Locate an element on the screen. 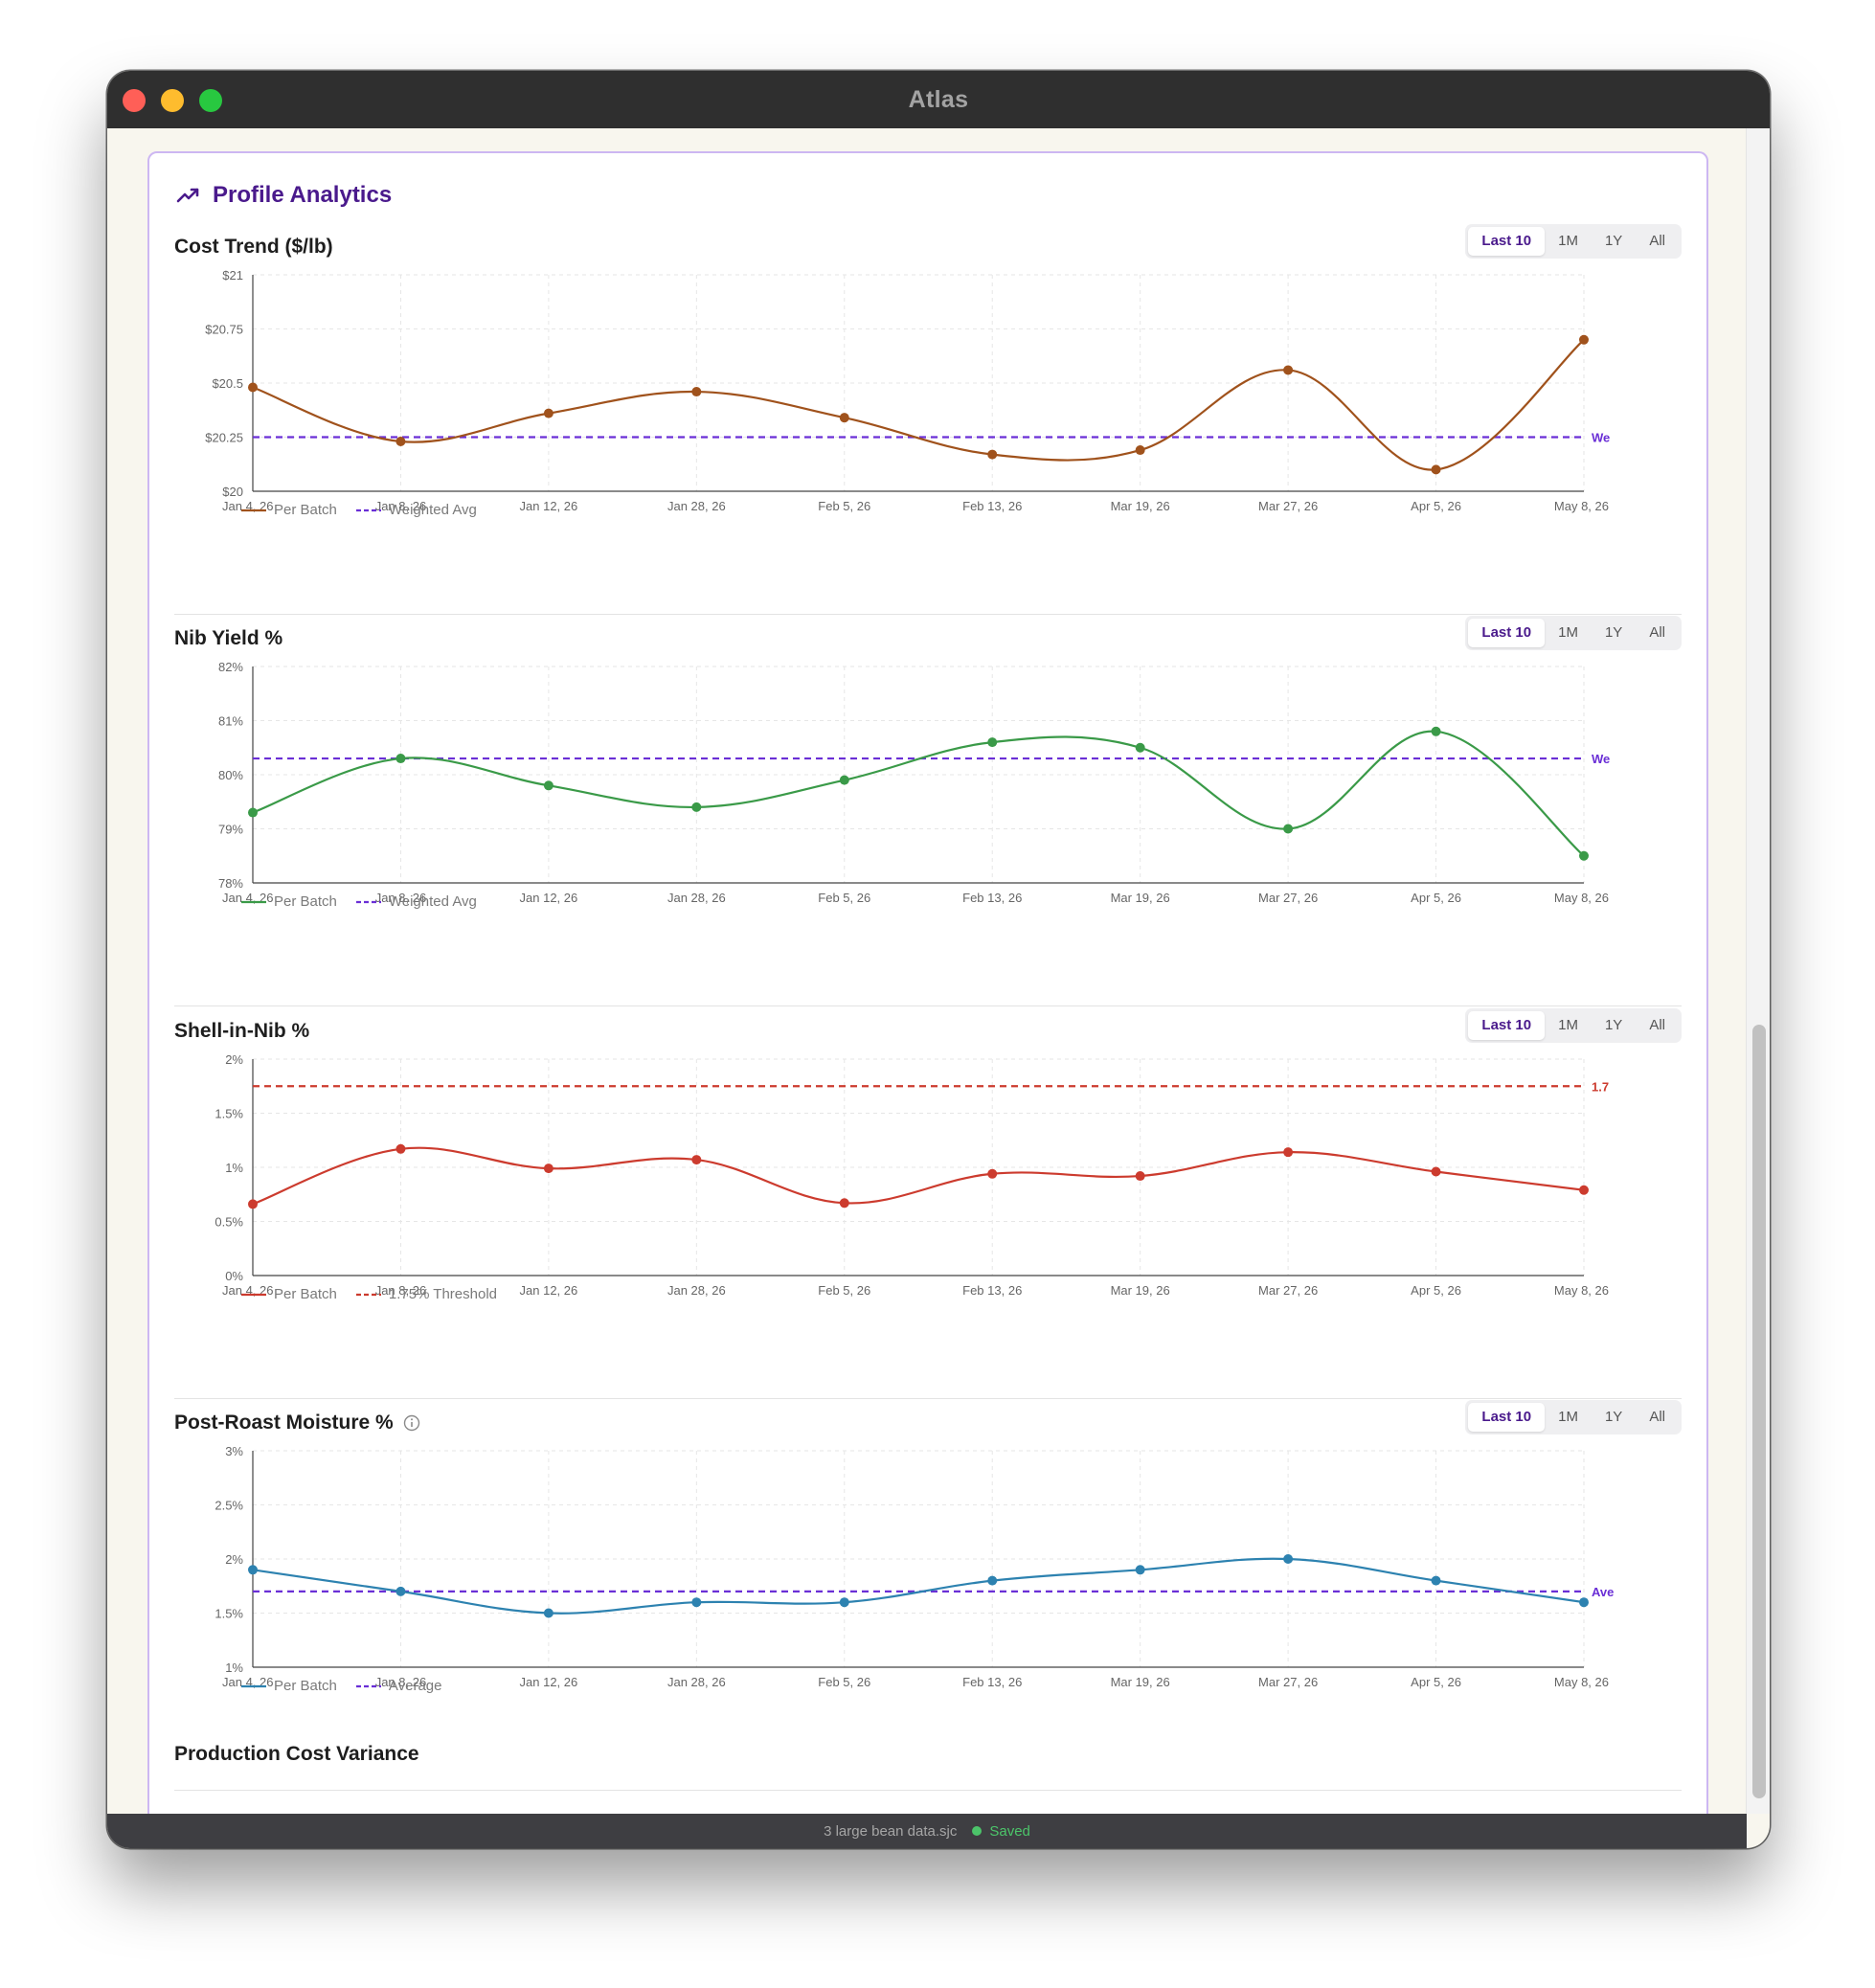 The image size is (1875, 1988). section-divider is located at coordinates (928, 1005).